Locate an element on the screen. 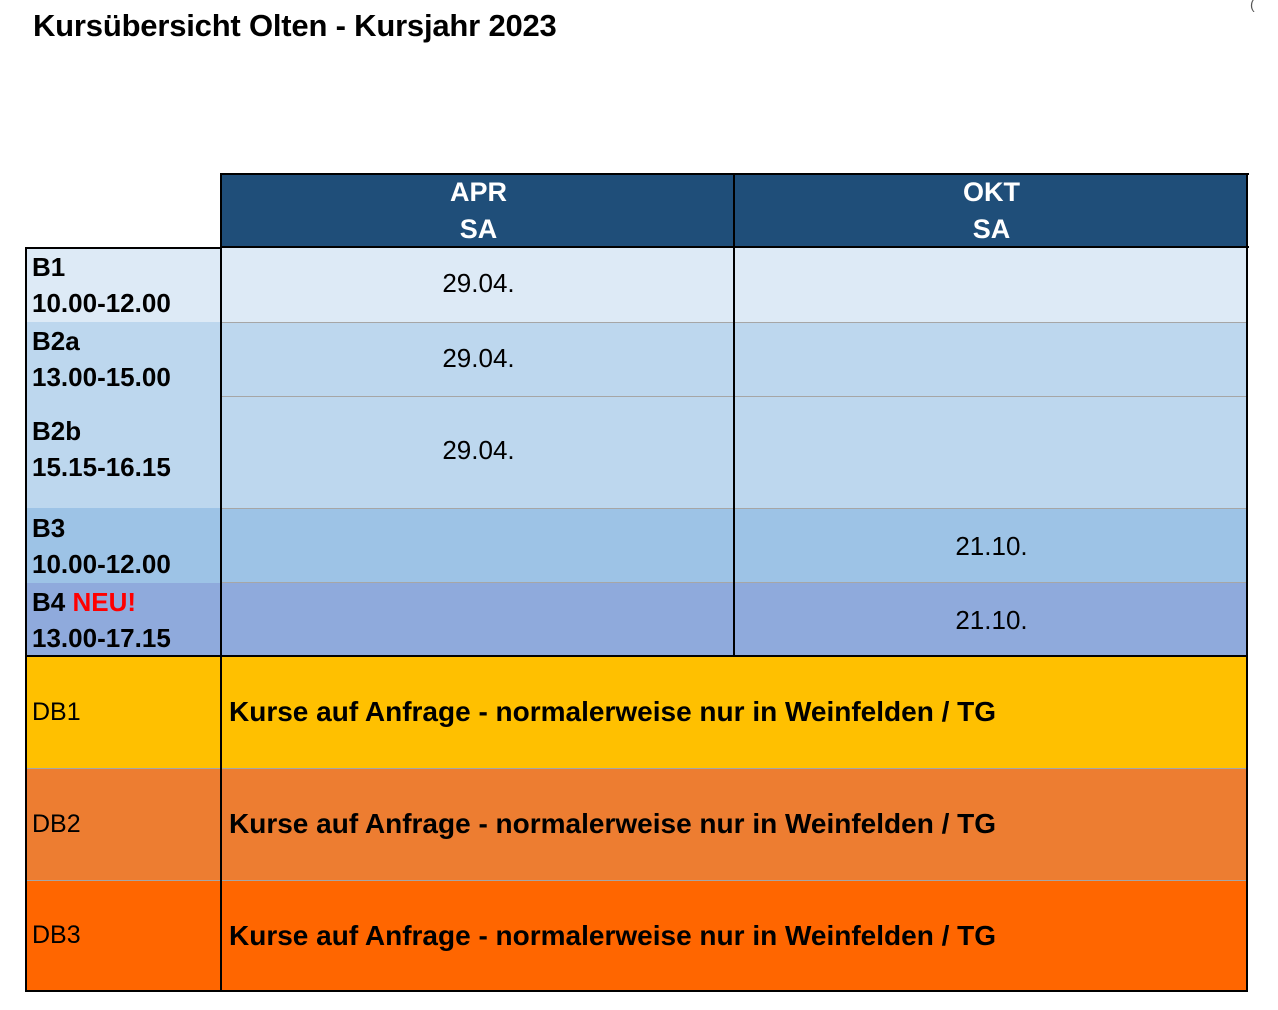 The height and width of the screenshot is (1010, 1278). cell-b4-okt: 21.10. is located at coordinates (991, 619).